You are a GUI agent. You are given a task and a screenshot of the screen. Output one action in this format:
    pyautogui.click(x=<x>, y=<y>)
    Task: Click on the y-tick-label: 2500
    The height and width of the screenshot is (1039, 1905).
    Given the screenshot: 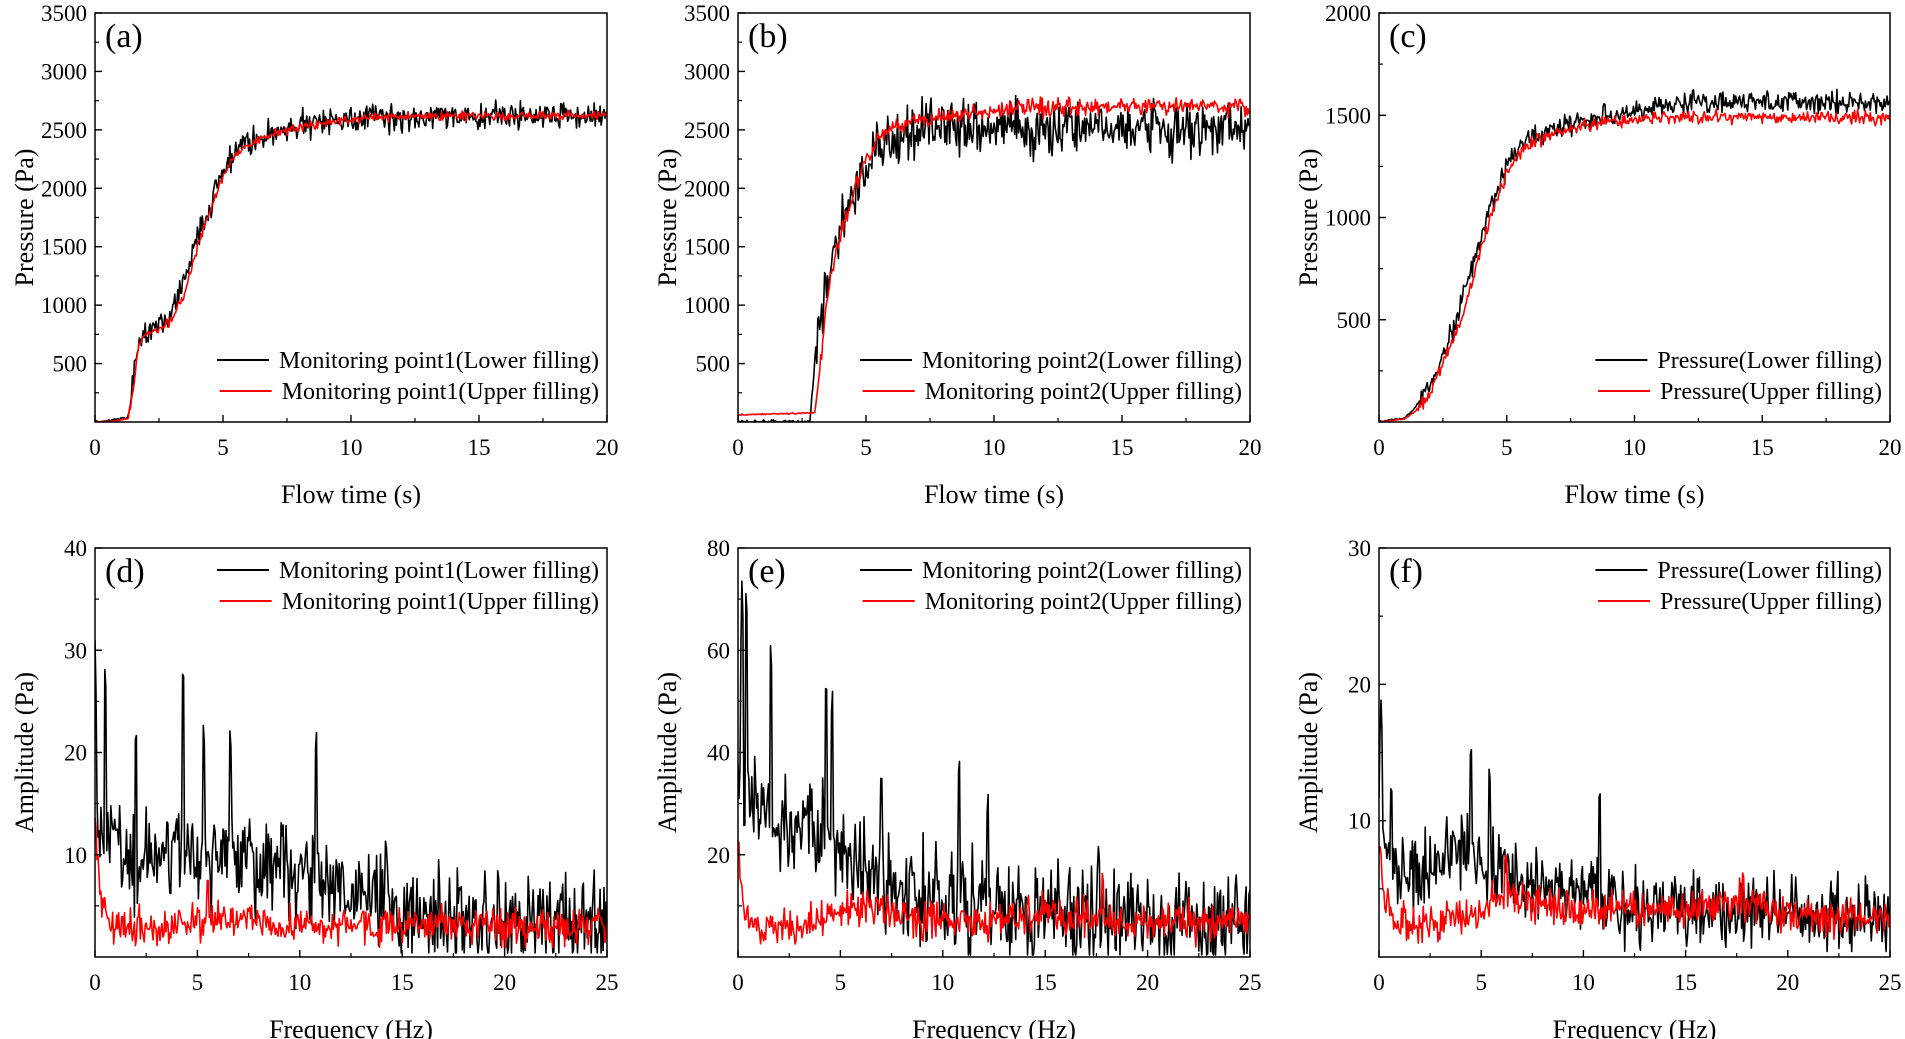 What is the action you would take?
    pyautogui.click(x=64, y=130)
    